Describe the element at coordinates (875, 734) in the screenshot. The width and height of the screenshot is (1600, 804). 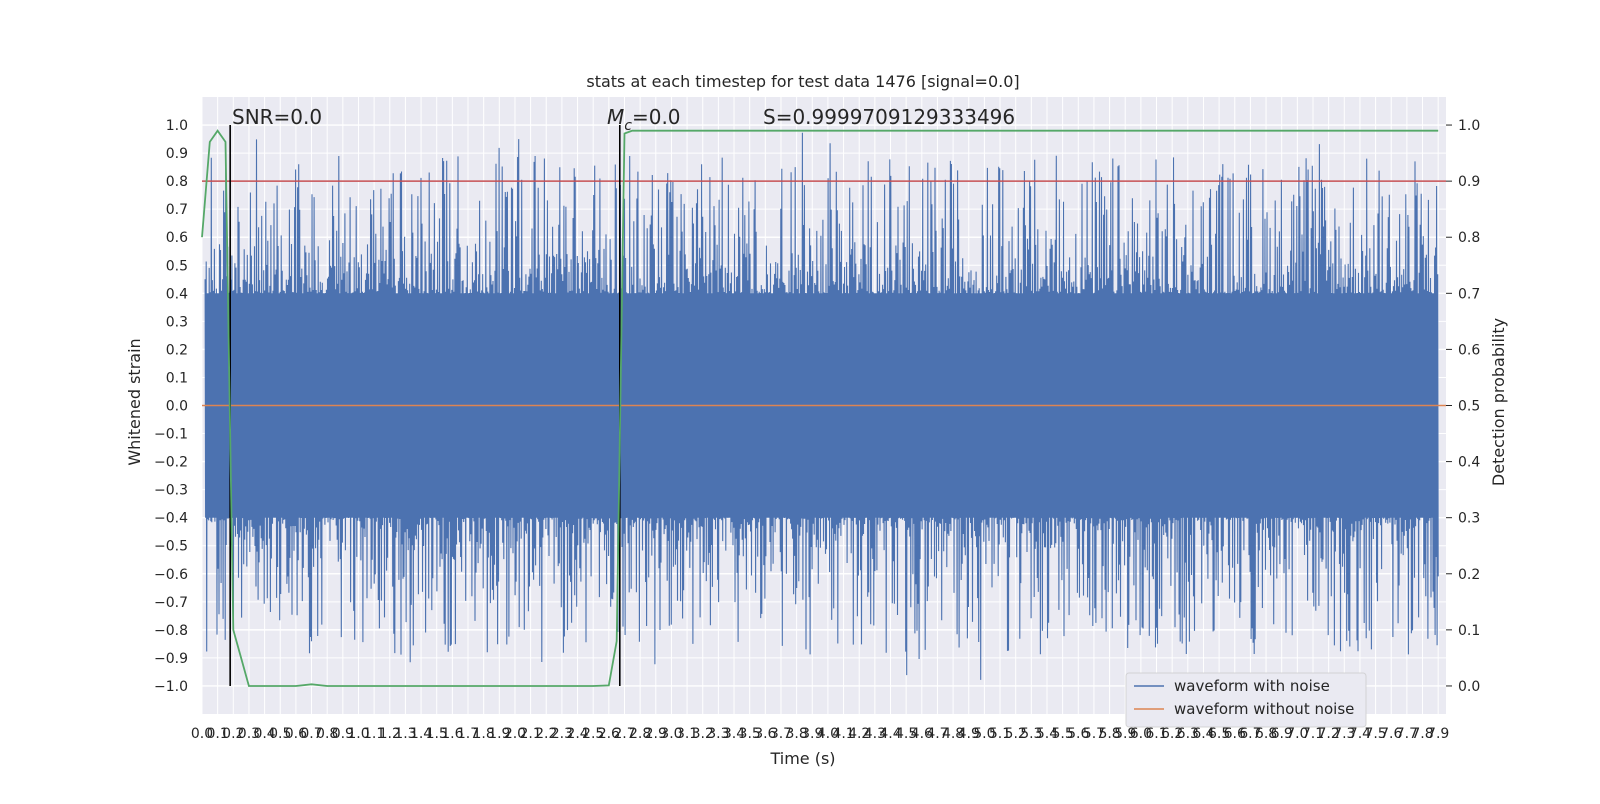
I see `x-tick-label: 4.3` at that location.